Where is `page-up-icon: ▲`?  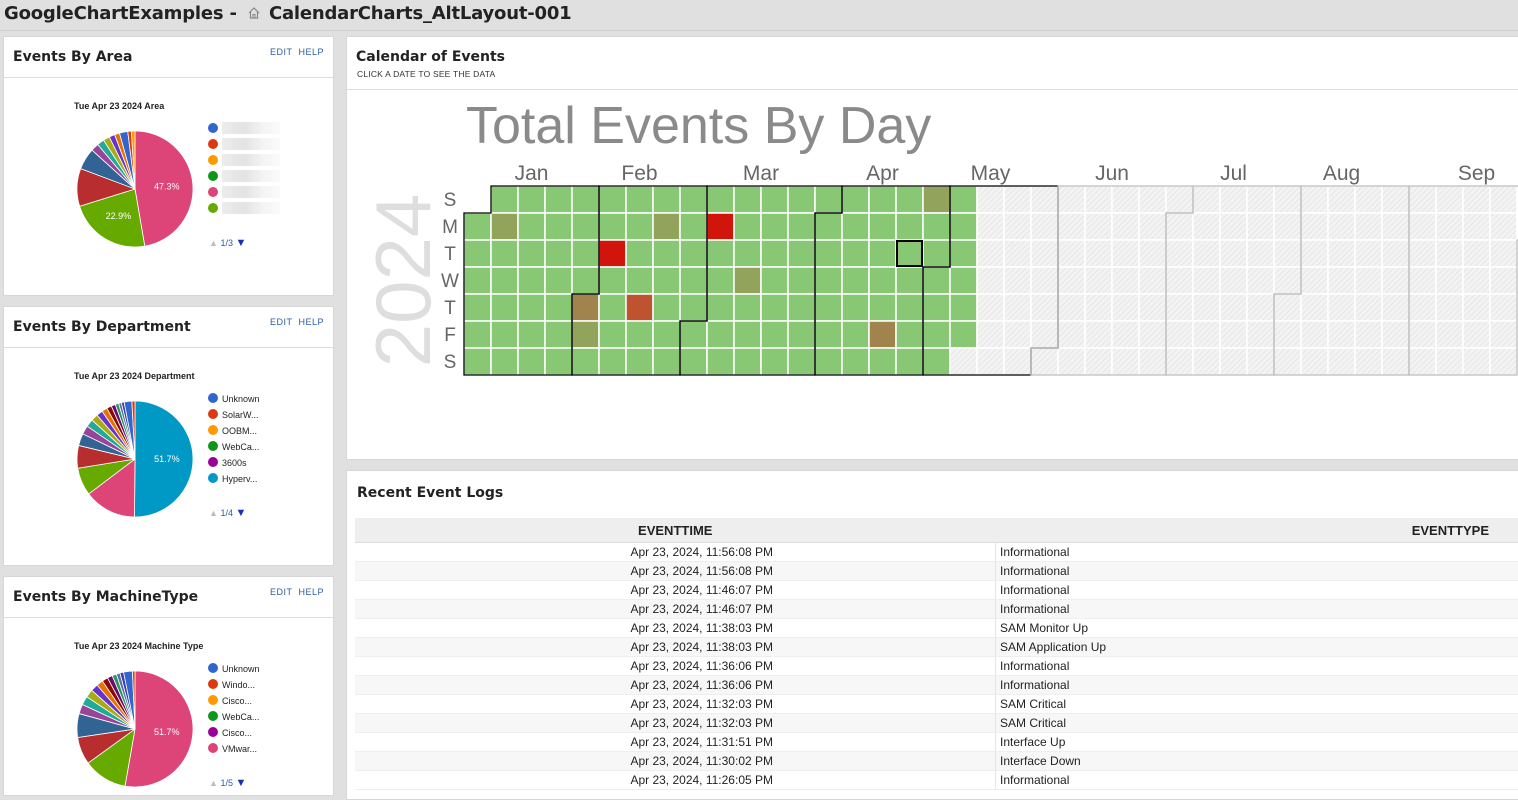
page-up-icon: ▲ is located at coordinates (213, 783).